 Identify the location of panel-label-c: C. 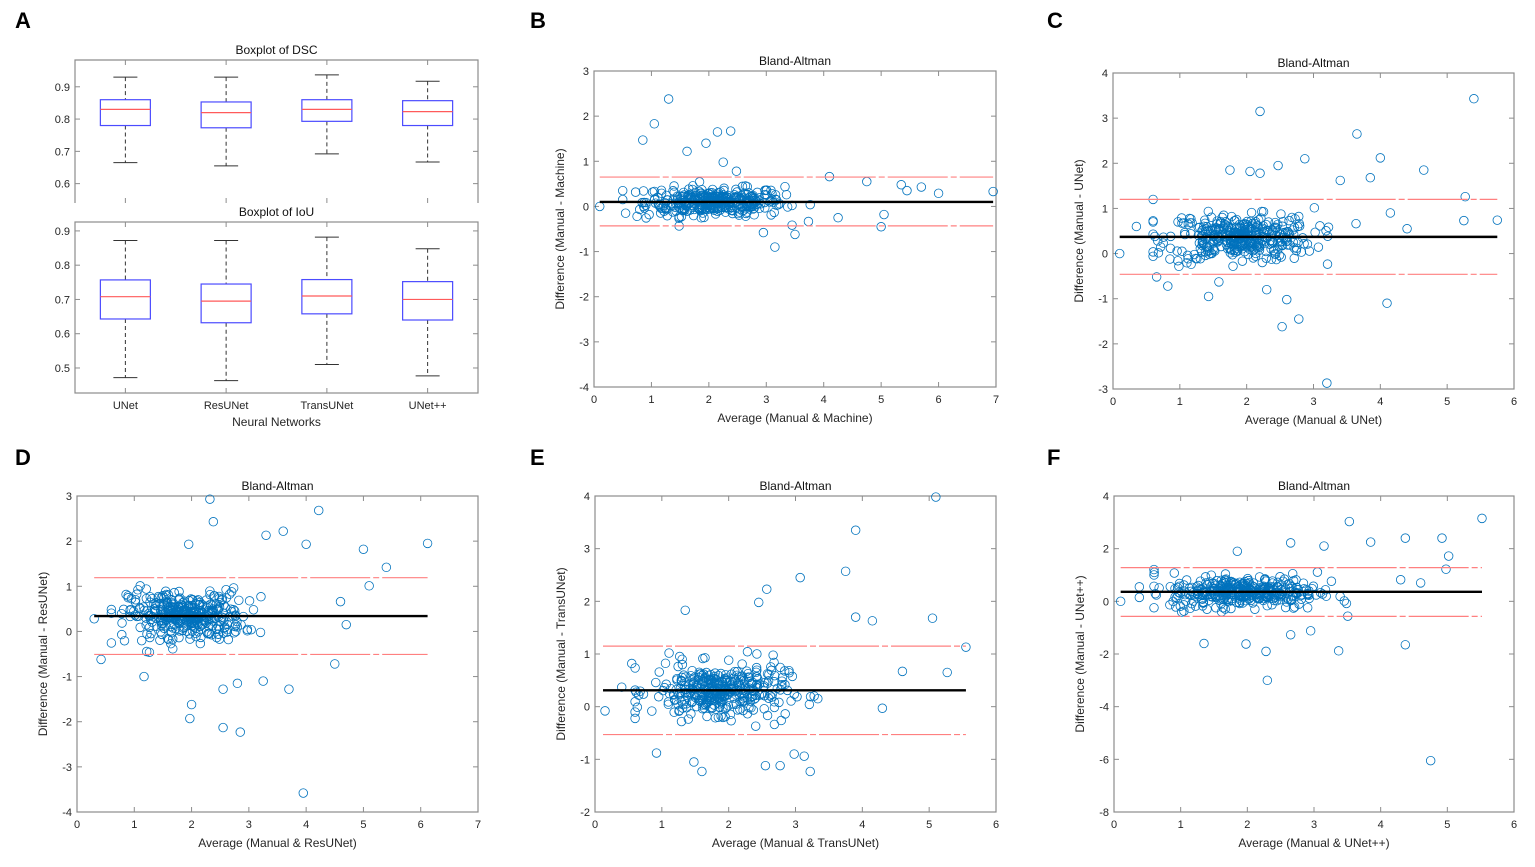
(1055, 20).